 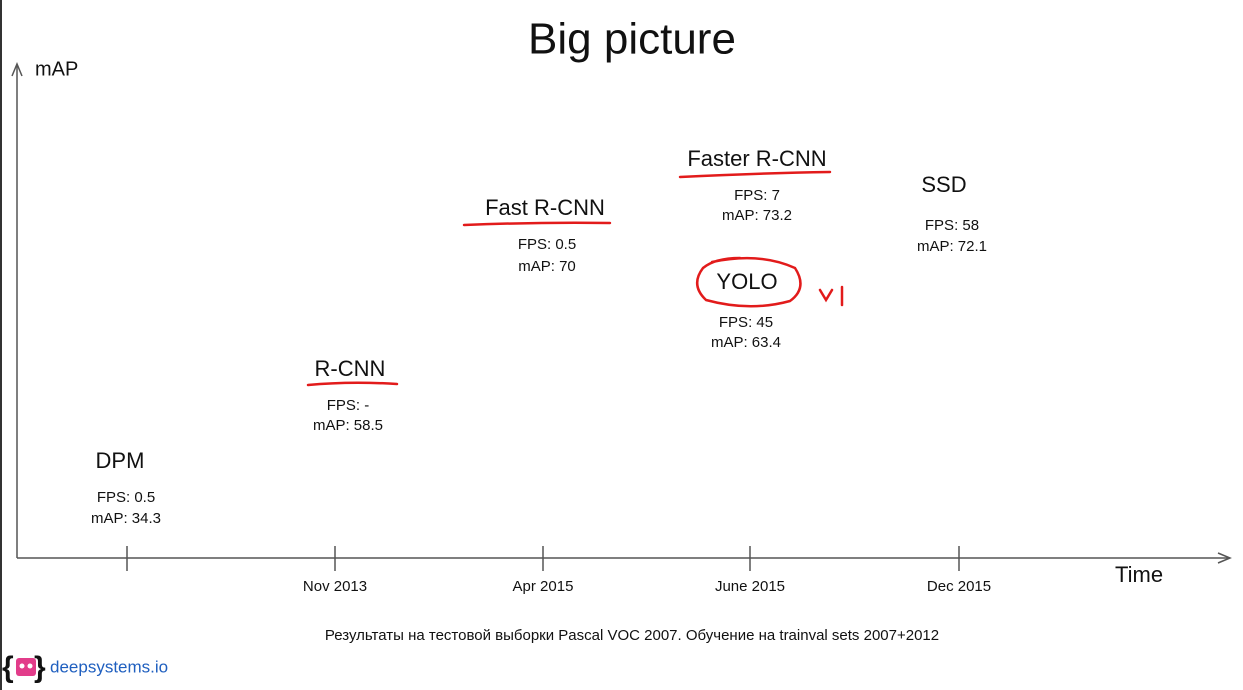 What do you see at coordinates (126, 518) in the screenshot?
I see `model-map: mAP: 34.3` at bounding box center [126, 518].